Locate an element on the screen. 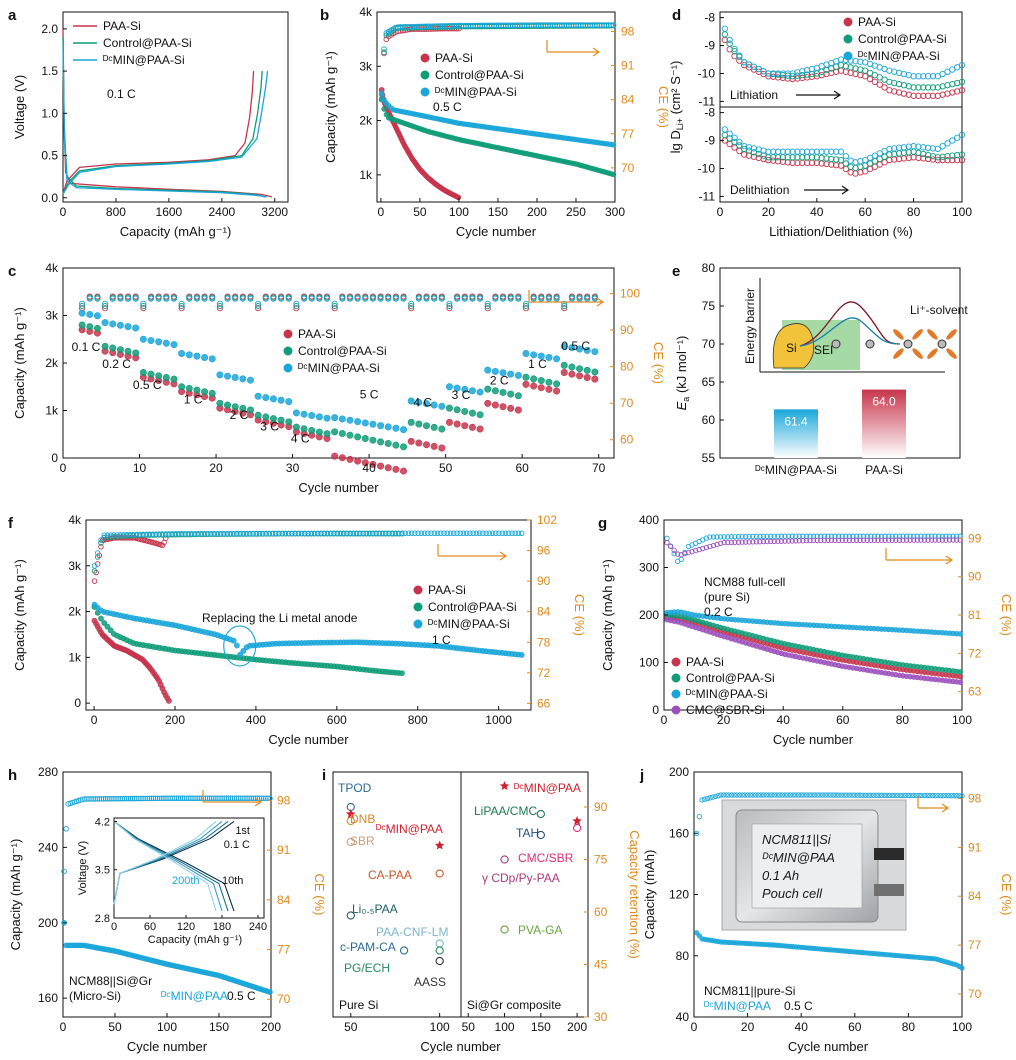 The width and height of the screenshot is (1016, 1060). panel-h-ytick-label: 200 is located at coordinates (48, 923).